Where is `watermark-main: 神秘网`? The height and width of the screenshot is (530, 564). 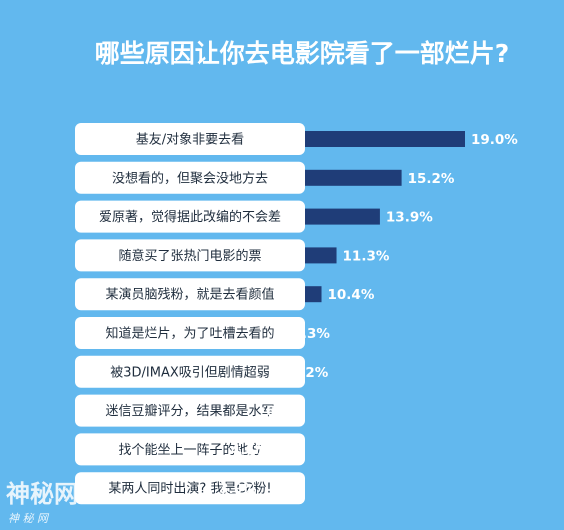
watermark-main: 神秘网 is located at coordinates (42, 494).